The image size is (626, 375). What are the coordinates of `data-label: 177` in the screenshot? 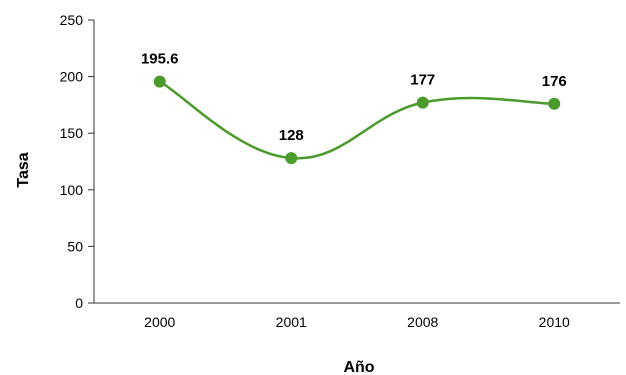 It's located at (422, 80).